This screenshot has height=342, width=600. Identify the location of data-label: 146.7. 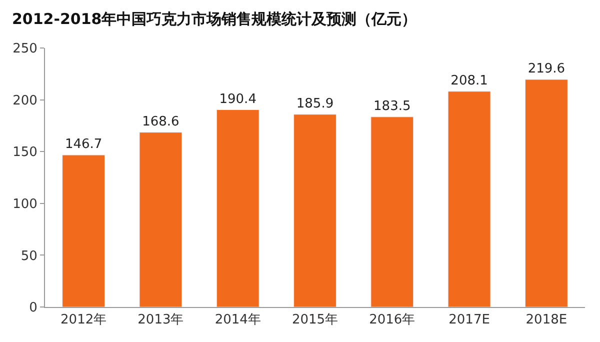
(83, 144).